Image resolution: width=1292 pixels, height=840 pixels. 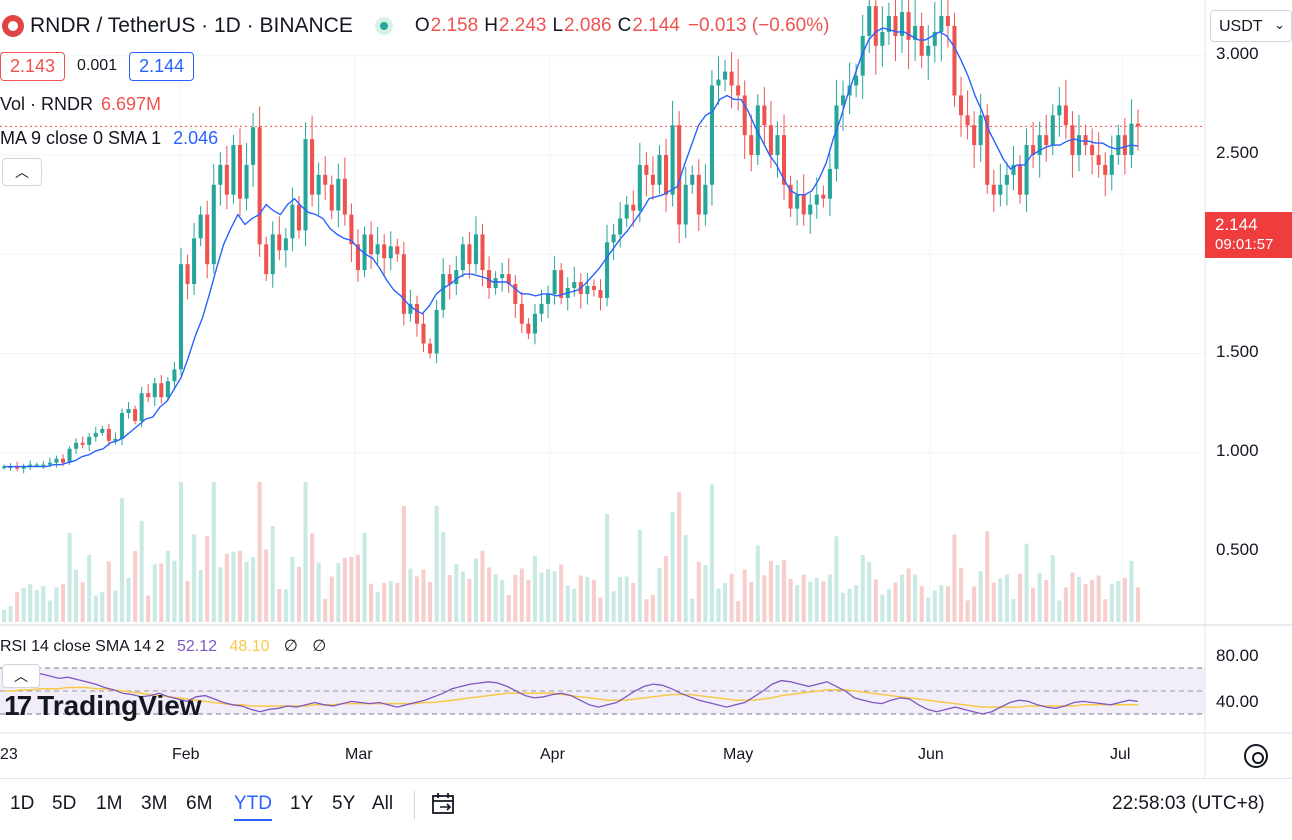 I want to click on range-6m-button: 6M, so click(x=199, y=803).